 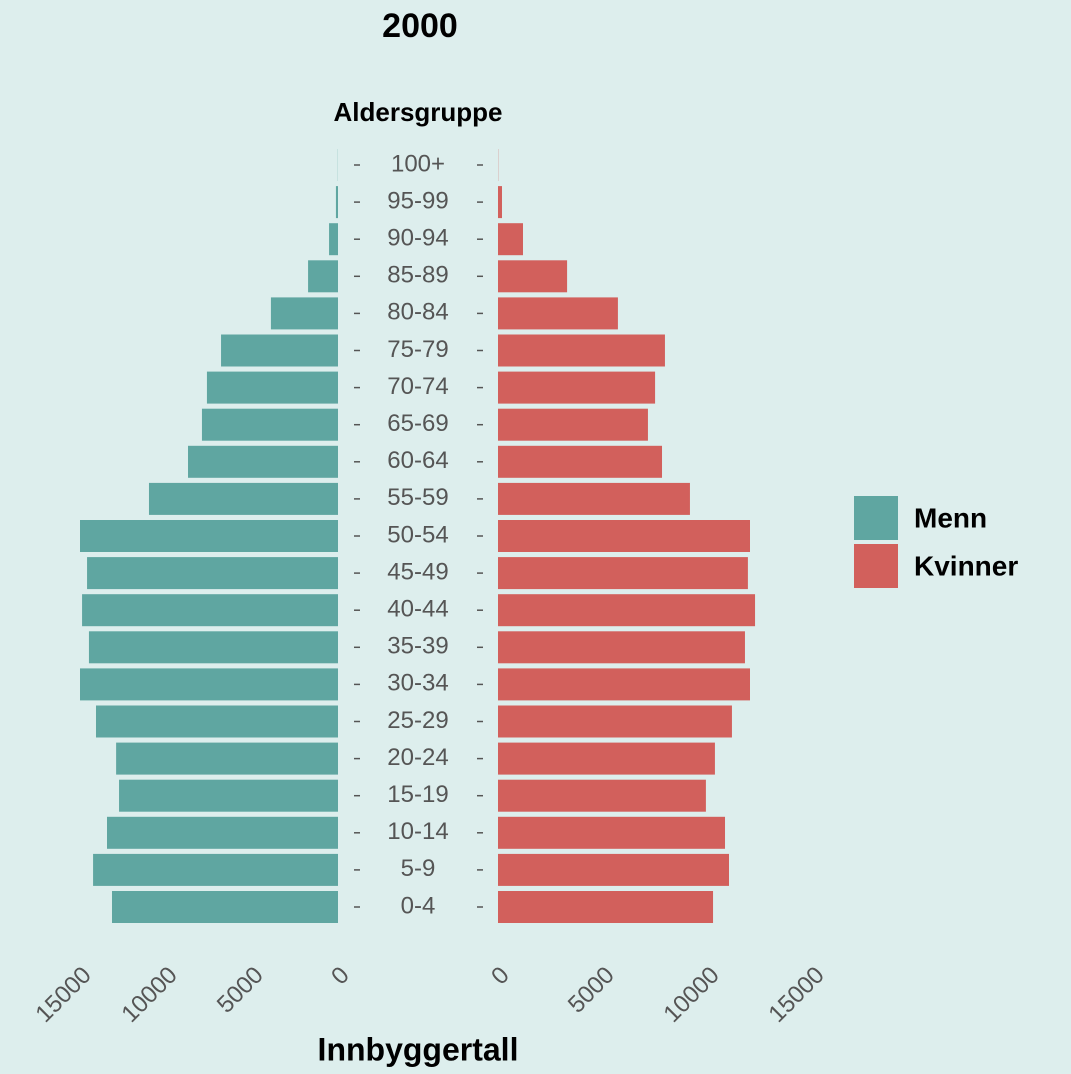 I want to click on y-tick-label: 65-69, so click(x=417, y=423).